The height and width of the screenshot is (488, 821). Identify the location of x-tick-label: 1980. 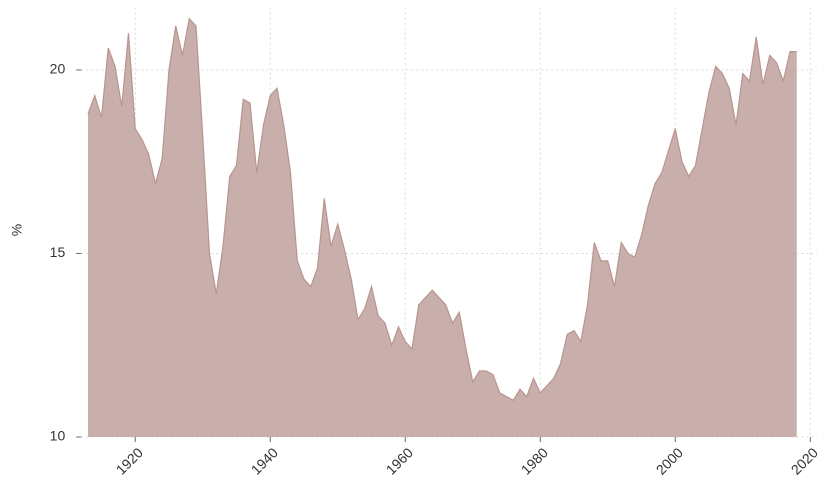
(534, 460).